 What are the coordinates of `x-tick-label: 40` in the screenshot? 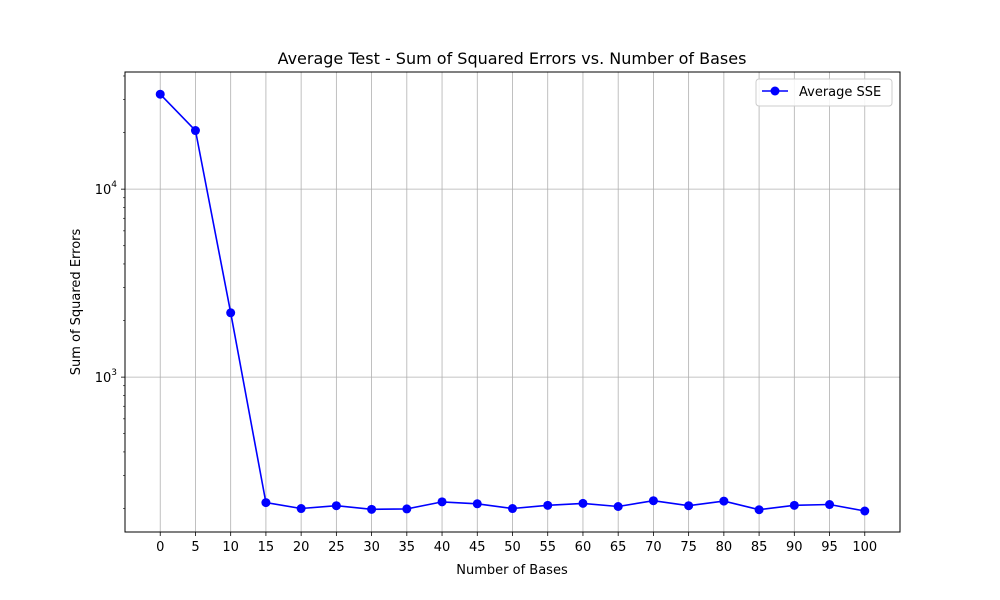 It's located at (442, 547).